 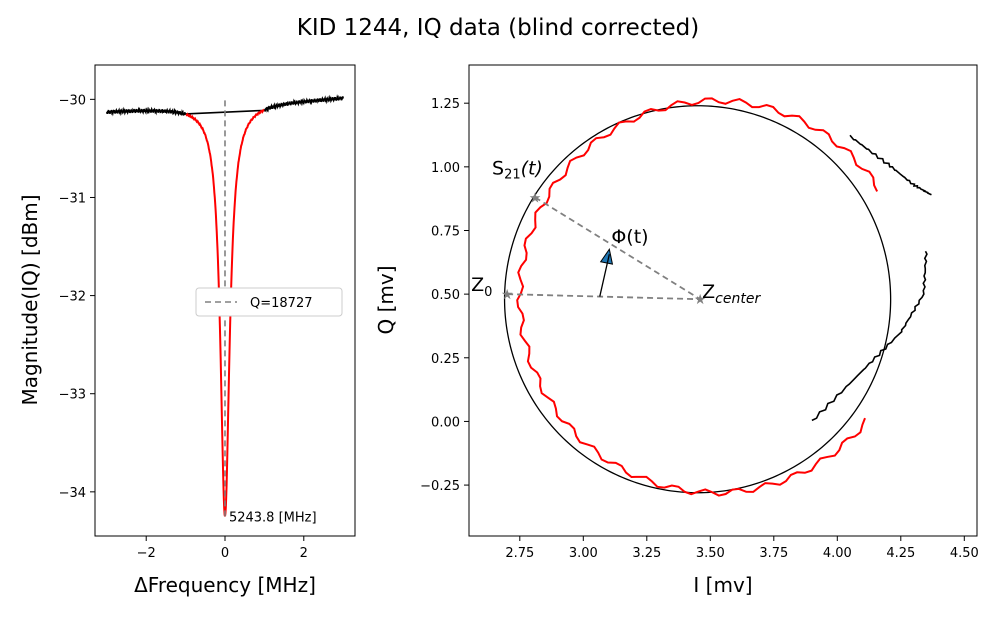 I want to click on zcenter-label: Zcenter, so click(x=731, y=294).